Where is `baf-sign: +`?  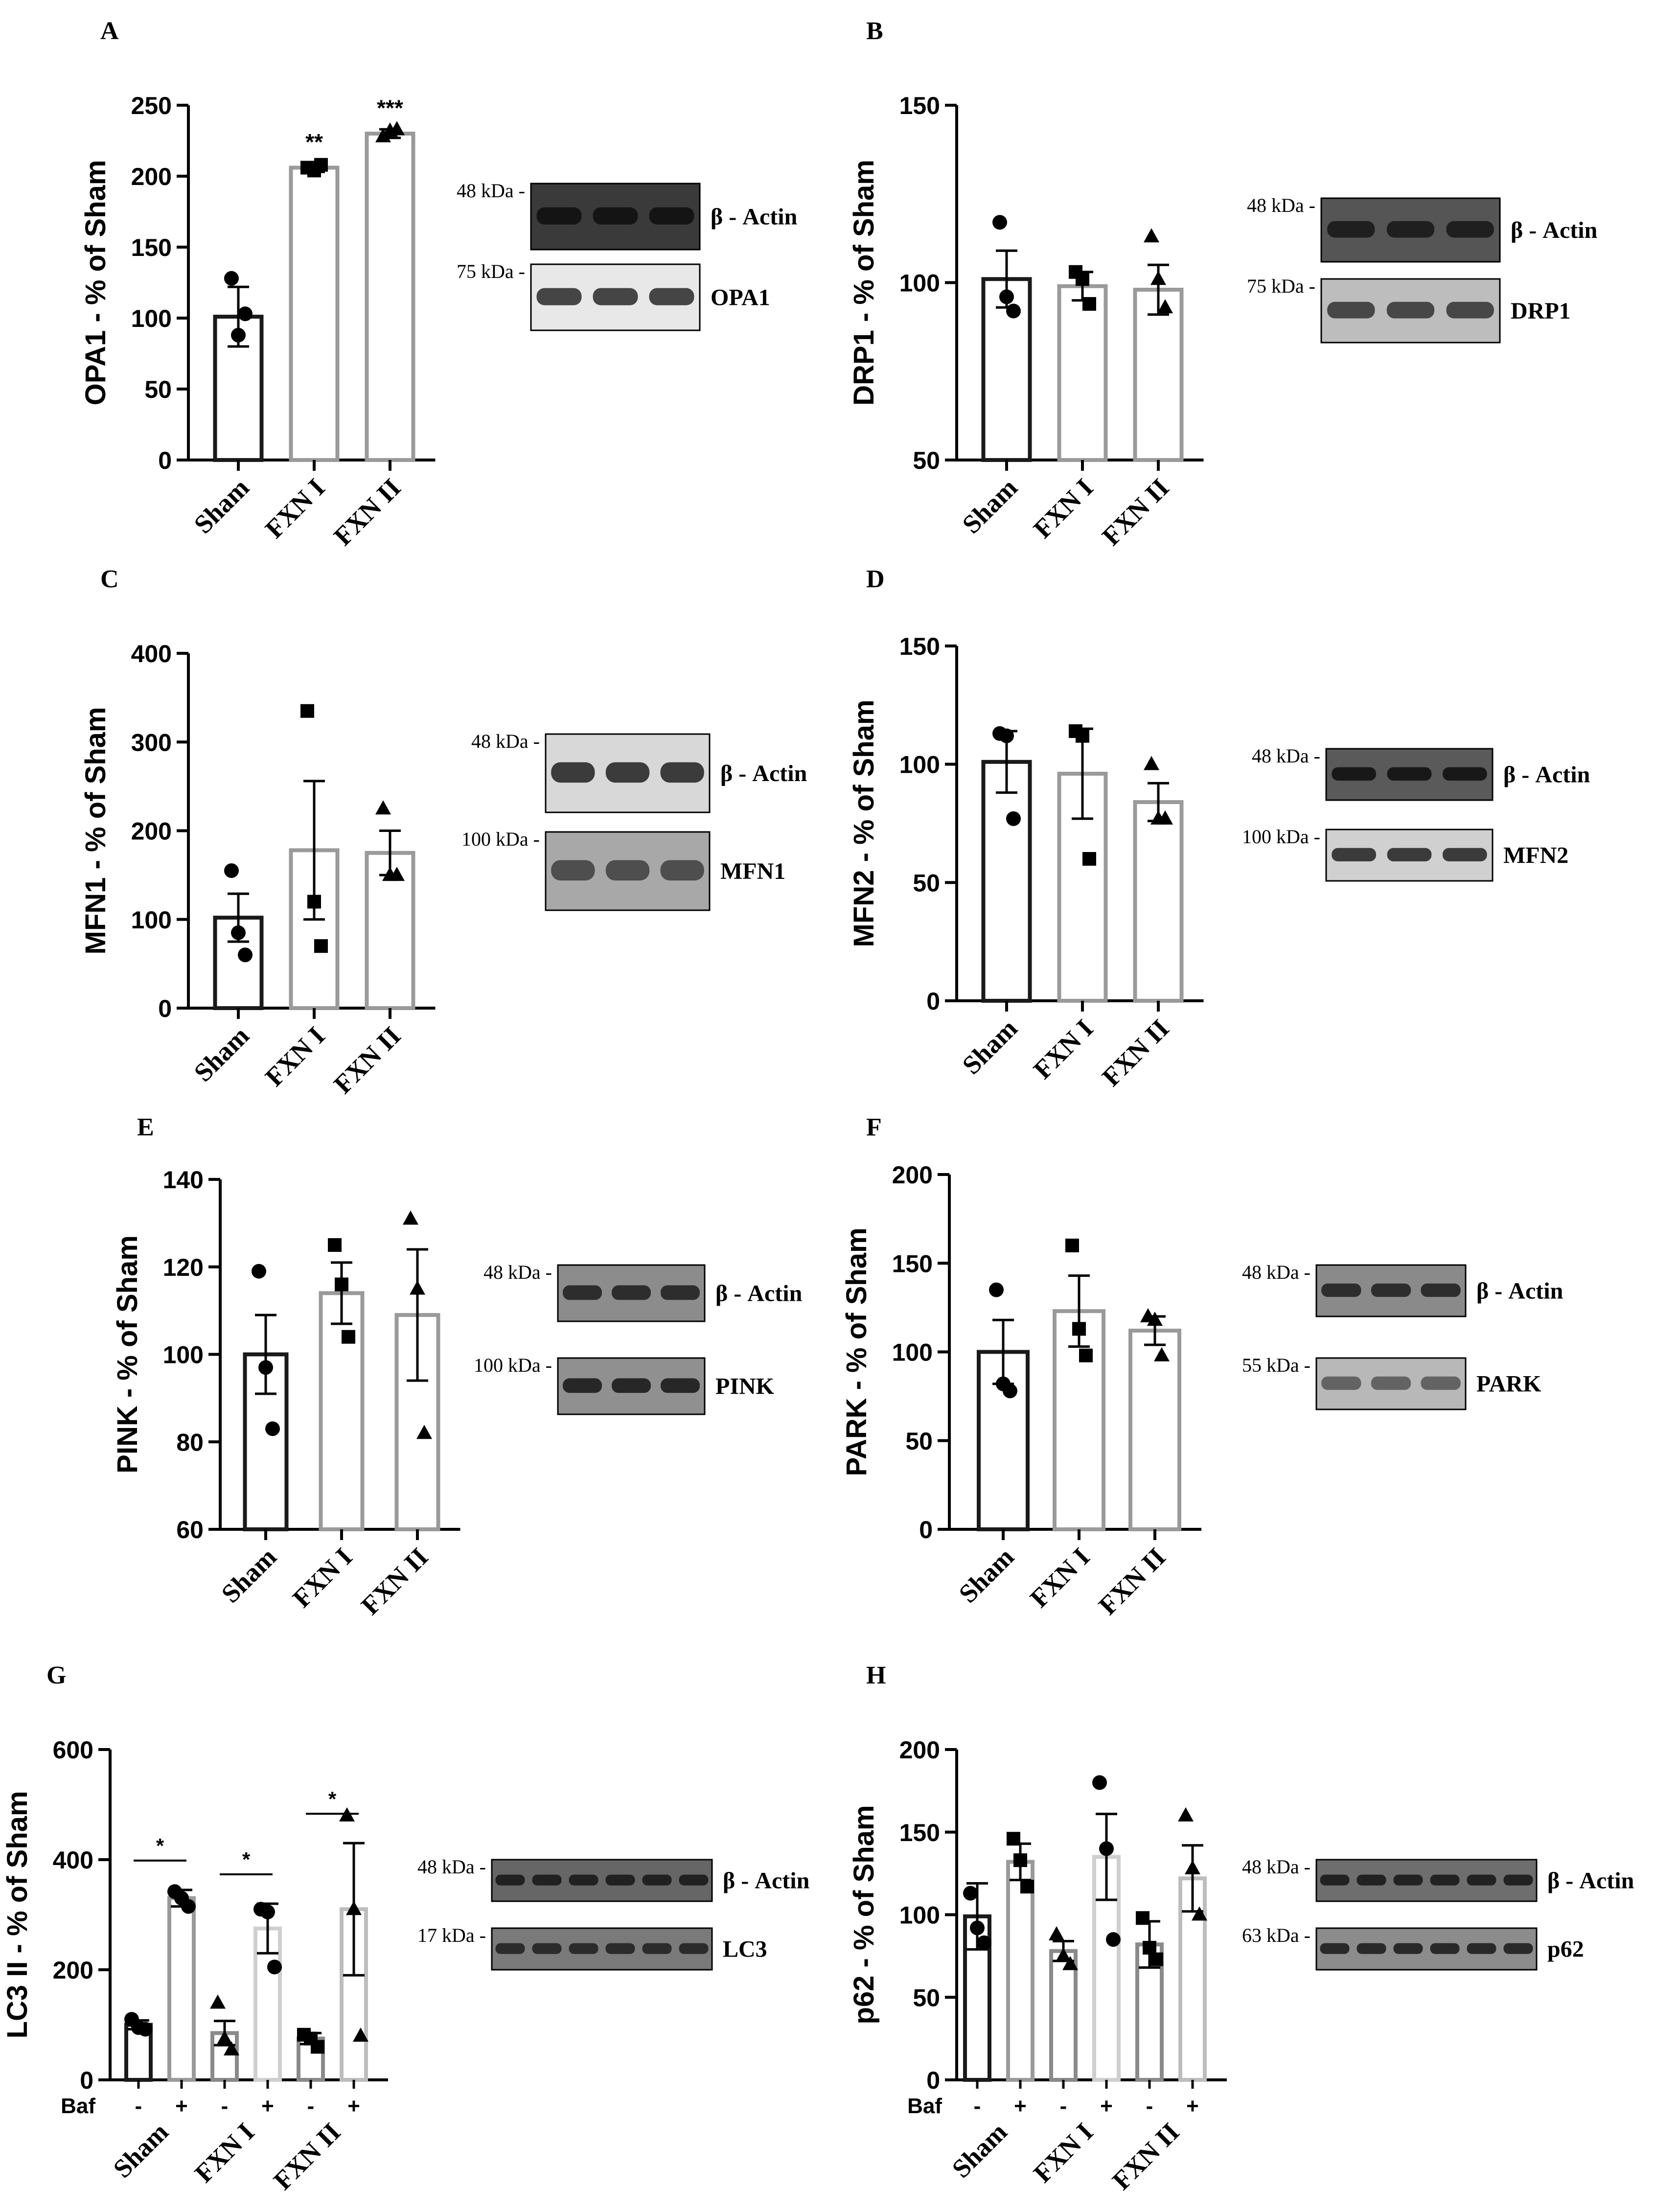
baf-sign: + is located at coordinates (1107, 2106).